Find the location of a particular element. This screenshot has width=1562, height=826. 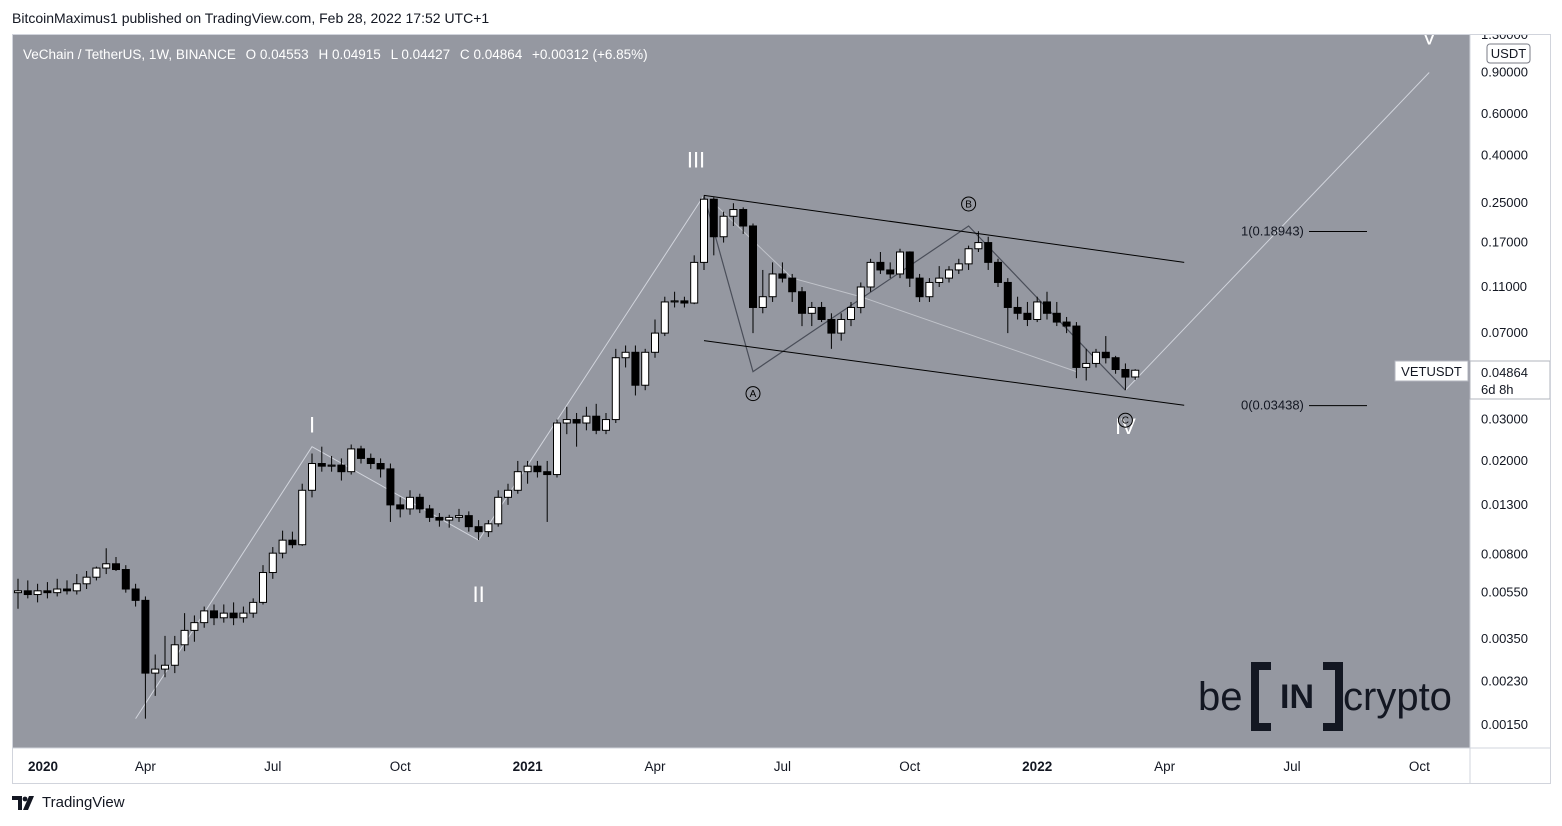

price-tick: 0.02000 is located at coordinates (1504, 460).